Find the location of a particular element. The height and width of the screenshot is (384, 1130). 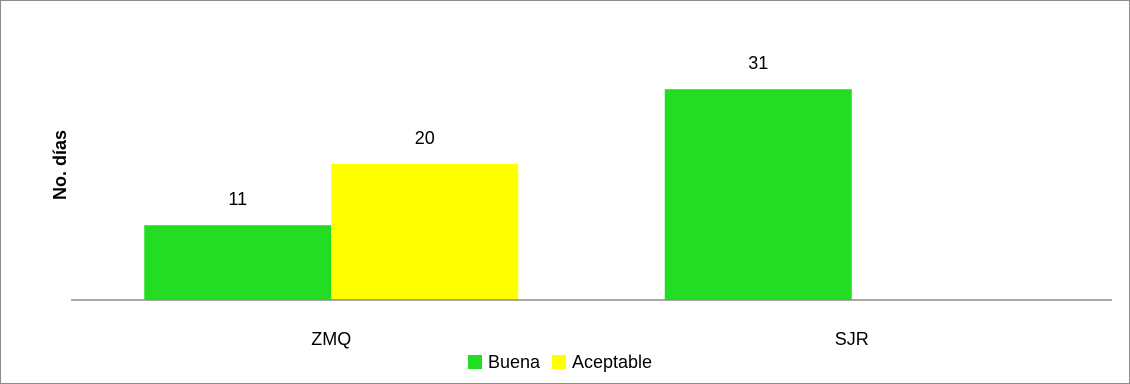

bar-buena-sjr is located at coordinates (758, 194).